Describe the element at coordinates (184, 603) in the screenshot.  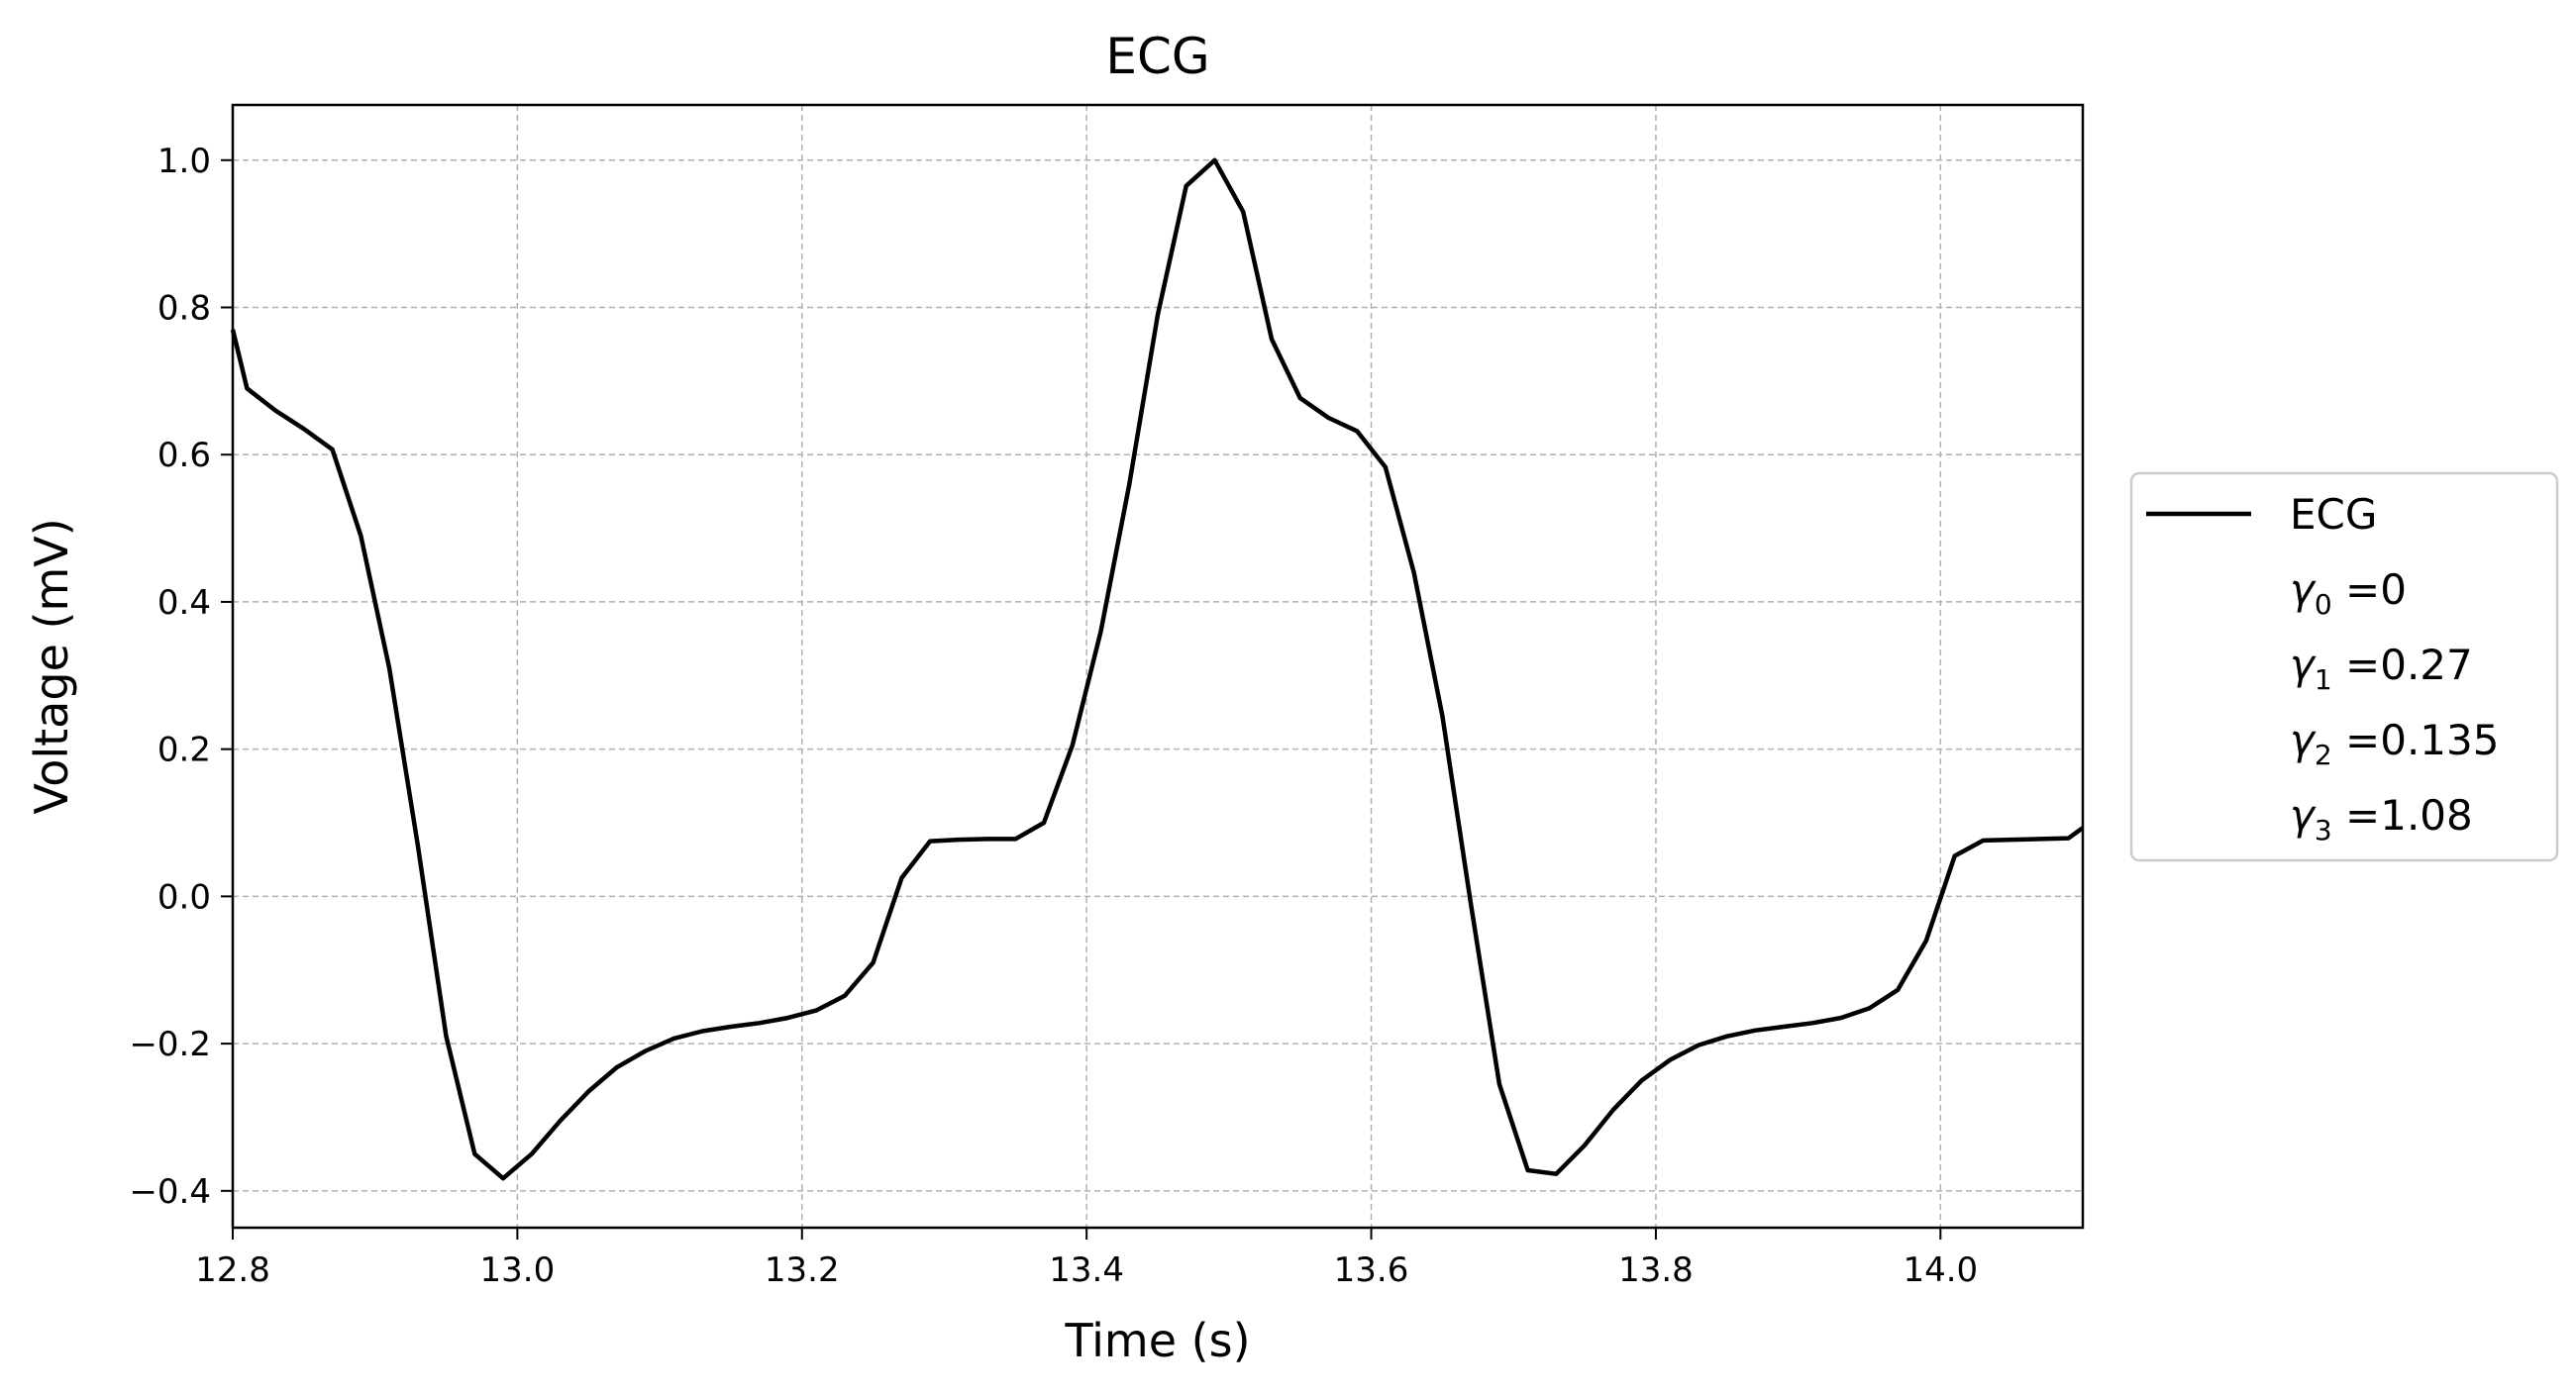
I see `y-tick-label: 0.4` at that location.